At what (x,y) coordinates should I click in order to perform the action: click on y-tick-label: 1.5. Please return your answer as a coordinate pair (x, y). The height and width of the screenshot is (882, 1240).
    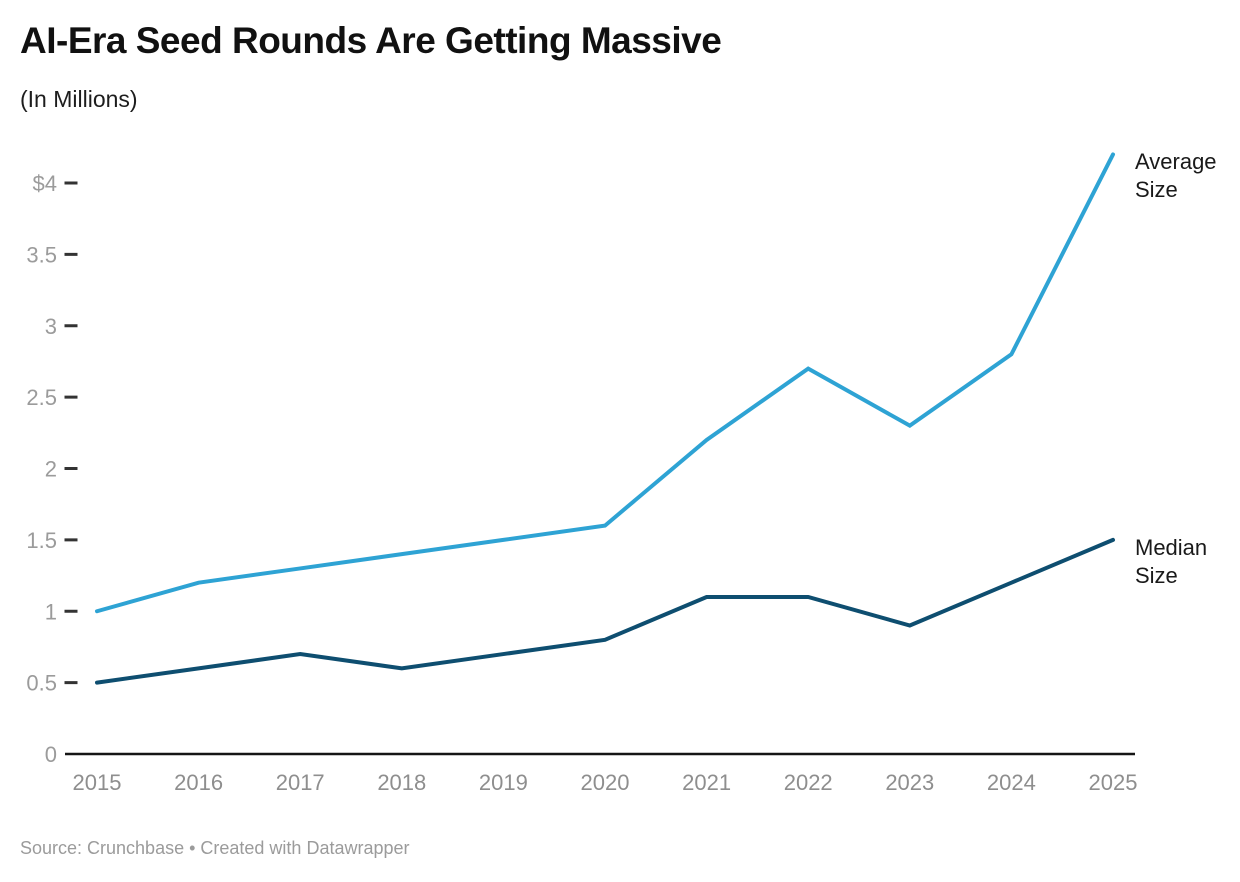
    Looking at the image, I should click on (41, 540).